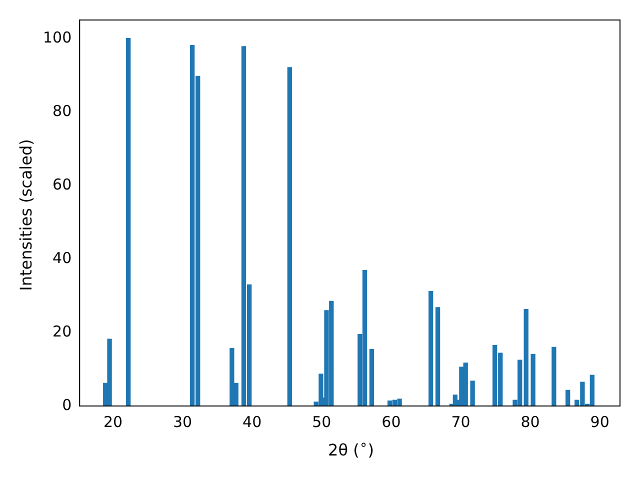 This screenshot has width=640, height=480. What do you see at coordinates (26, 215) in the screenshot?
I see `y-axis-title: Intensities (scaled)` at bounding box center [26, 215].